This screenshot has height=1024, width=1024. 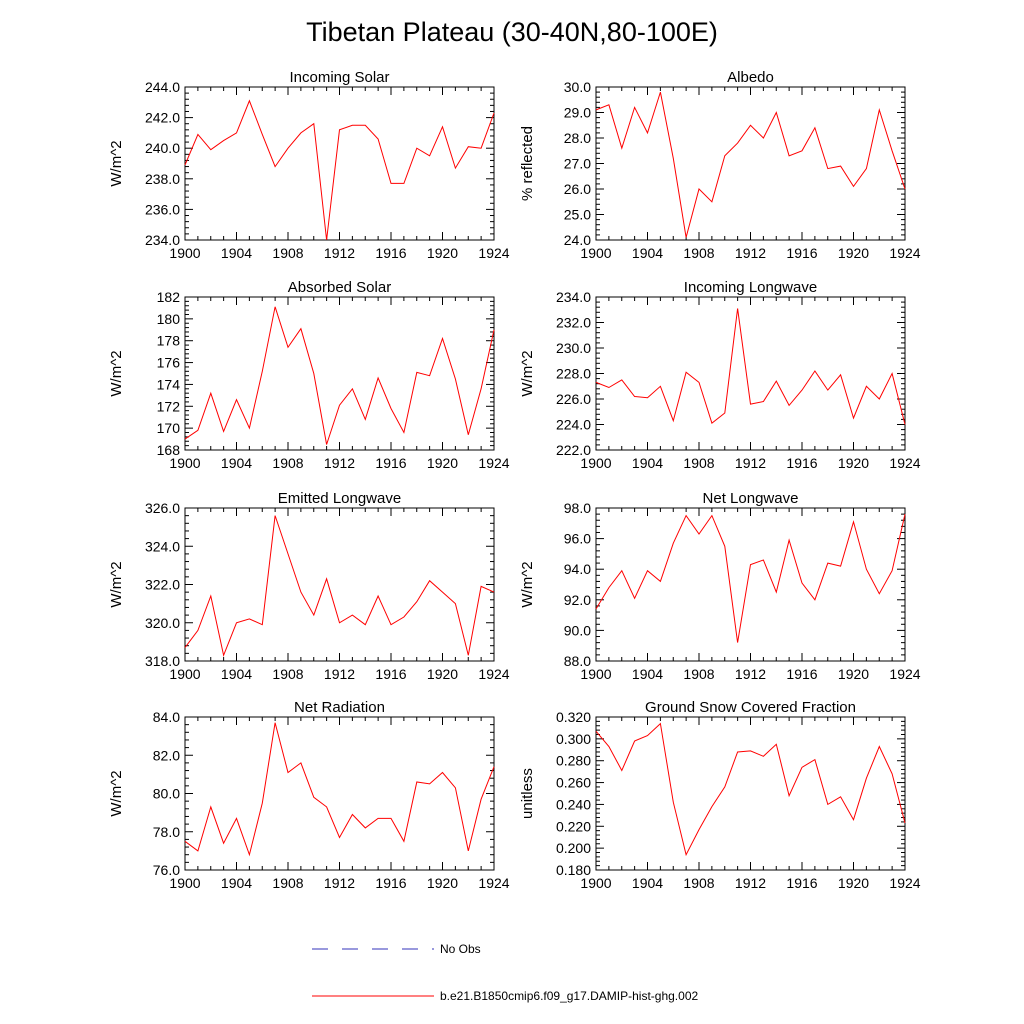 I want to click on y-tick-label: 88.0, so click(x=577, y=661).